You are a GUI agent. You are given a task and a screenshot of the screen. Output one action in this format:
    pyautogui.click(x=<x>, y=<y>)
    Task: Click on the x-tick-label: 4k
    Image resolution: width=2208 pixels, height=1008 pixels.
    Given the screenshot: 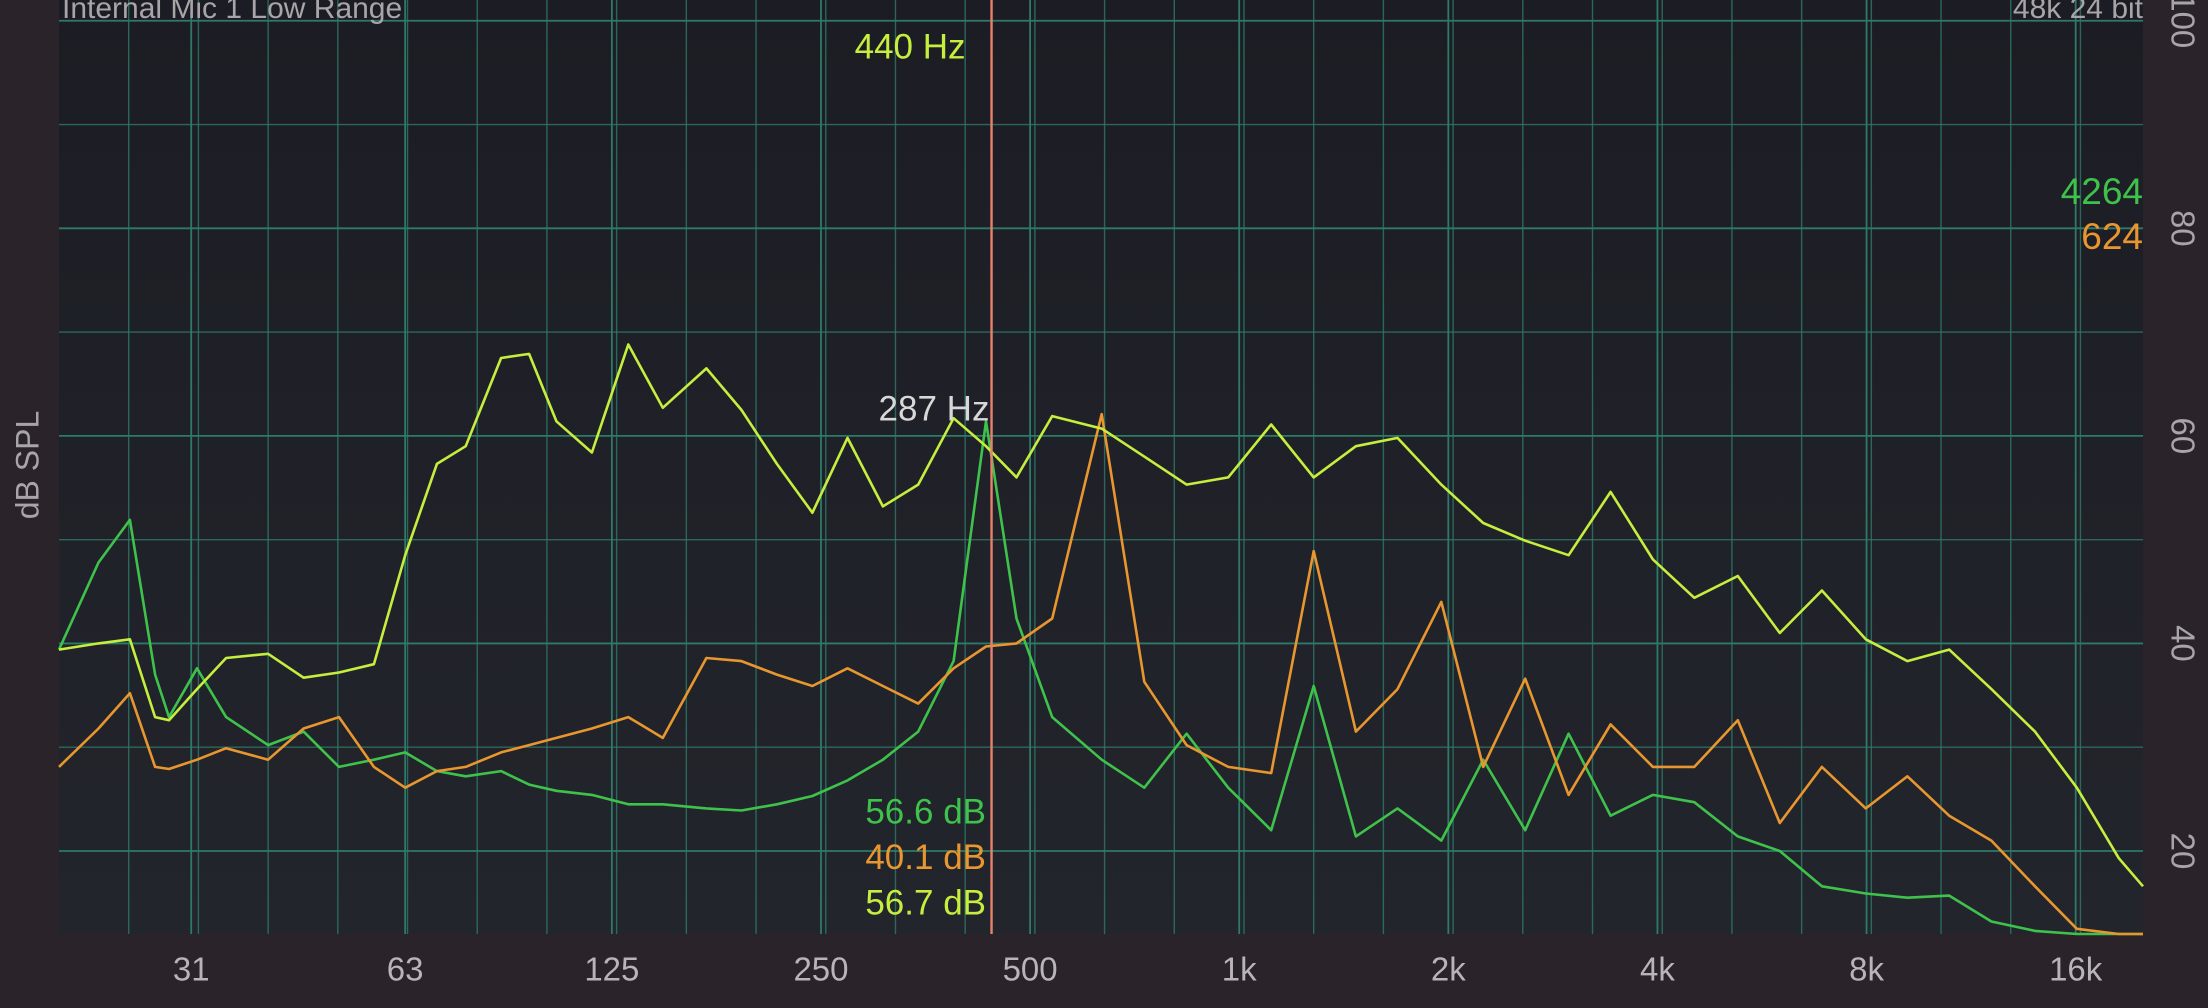 What is the action you would take?
    pyautogui.click(x=1657, y=969)
    